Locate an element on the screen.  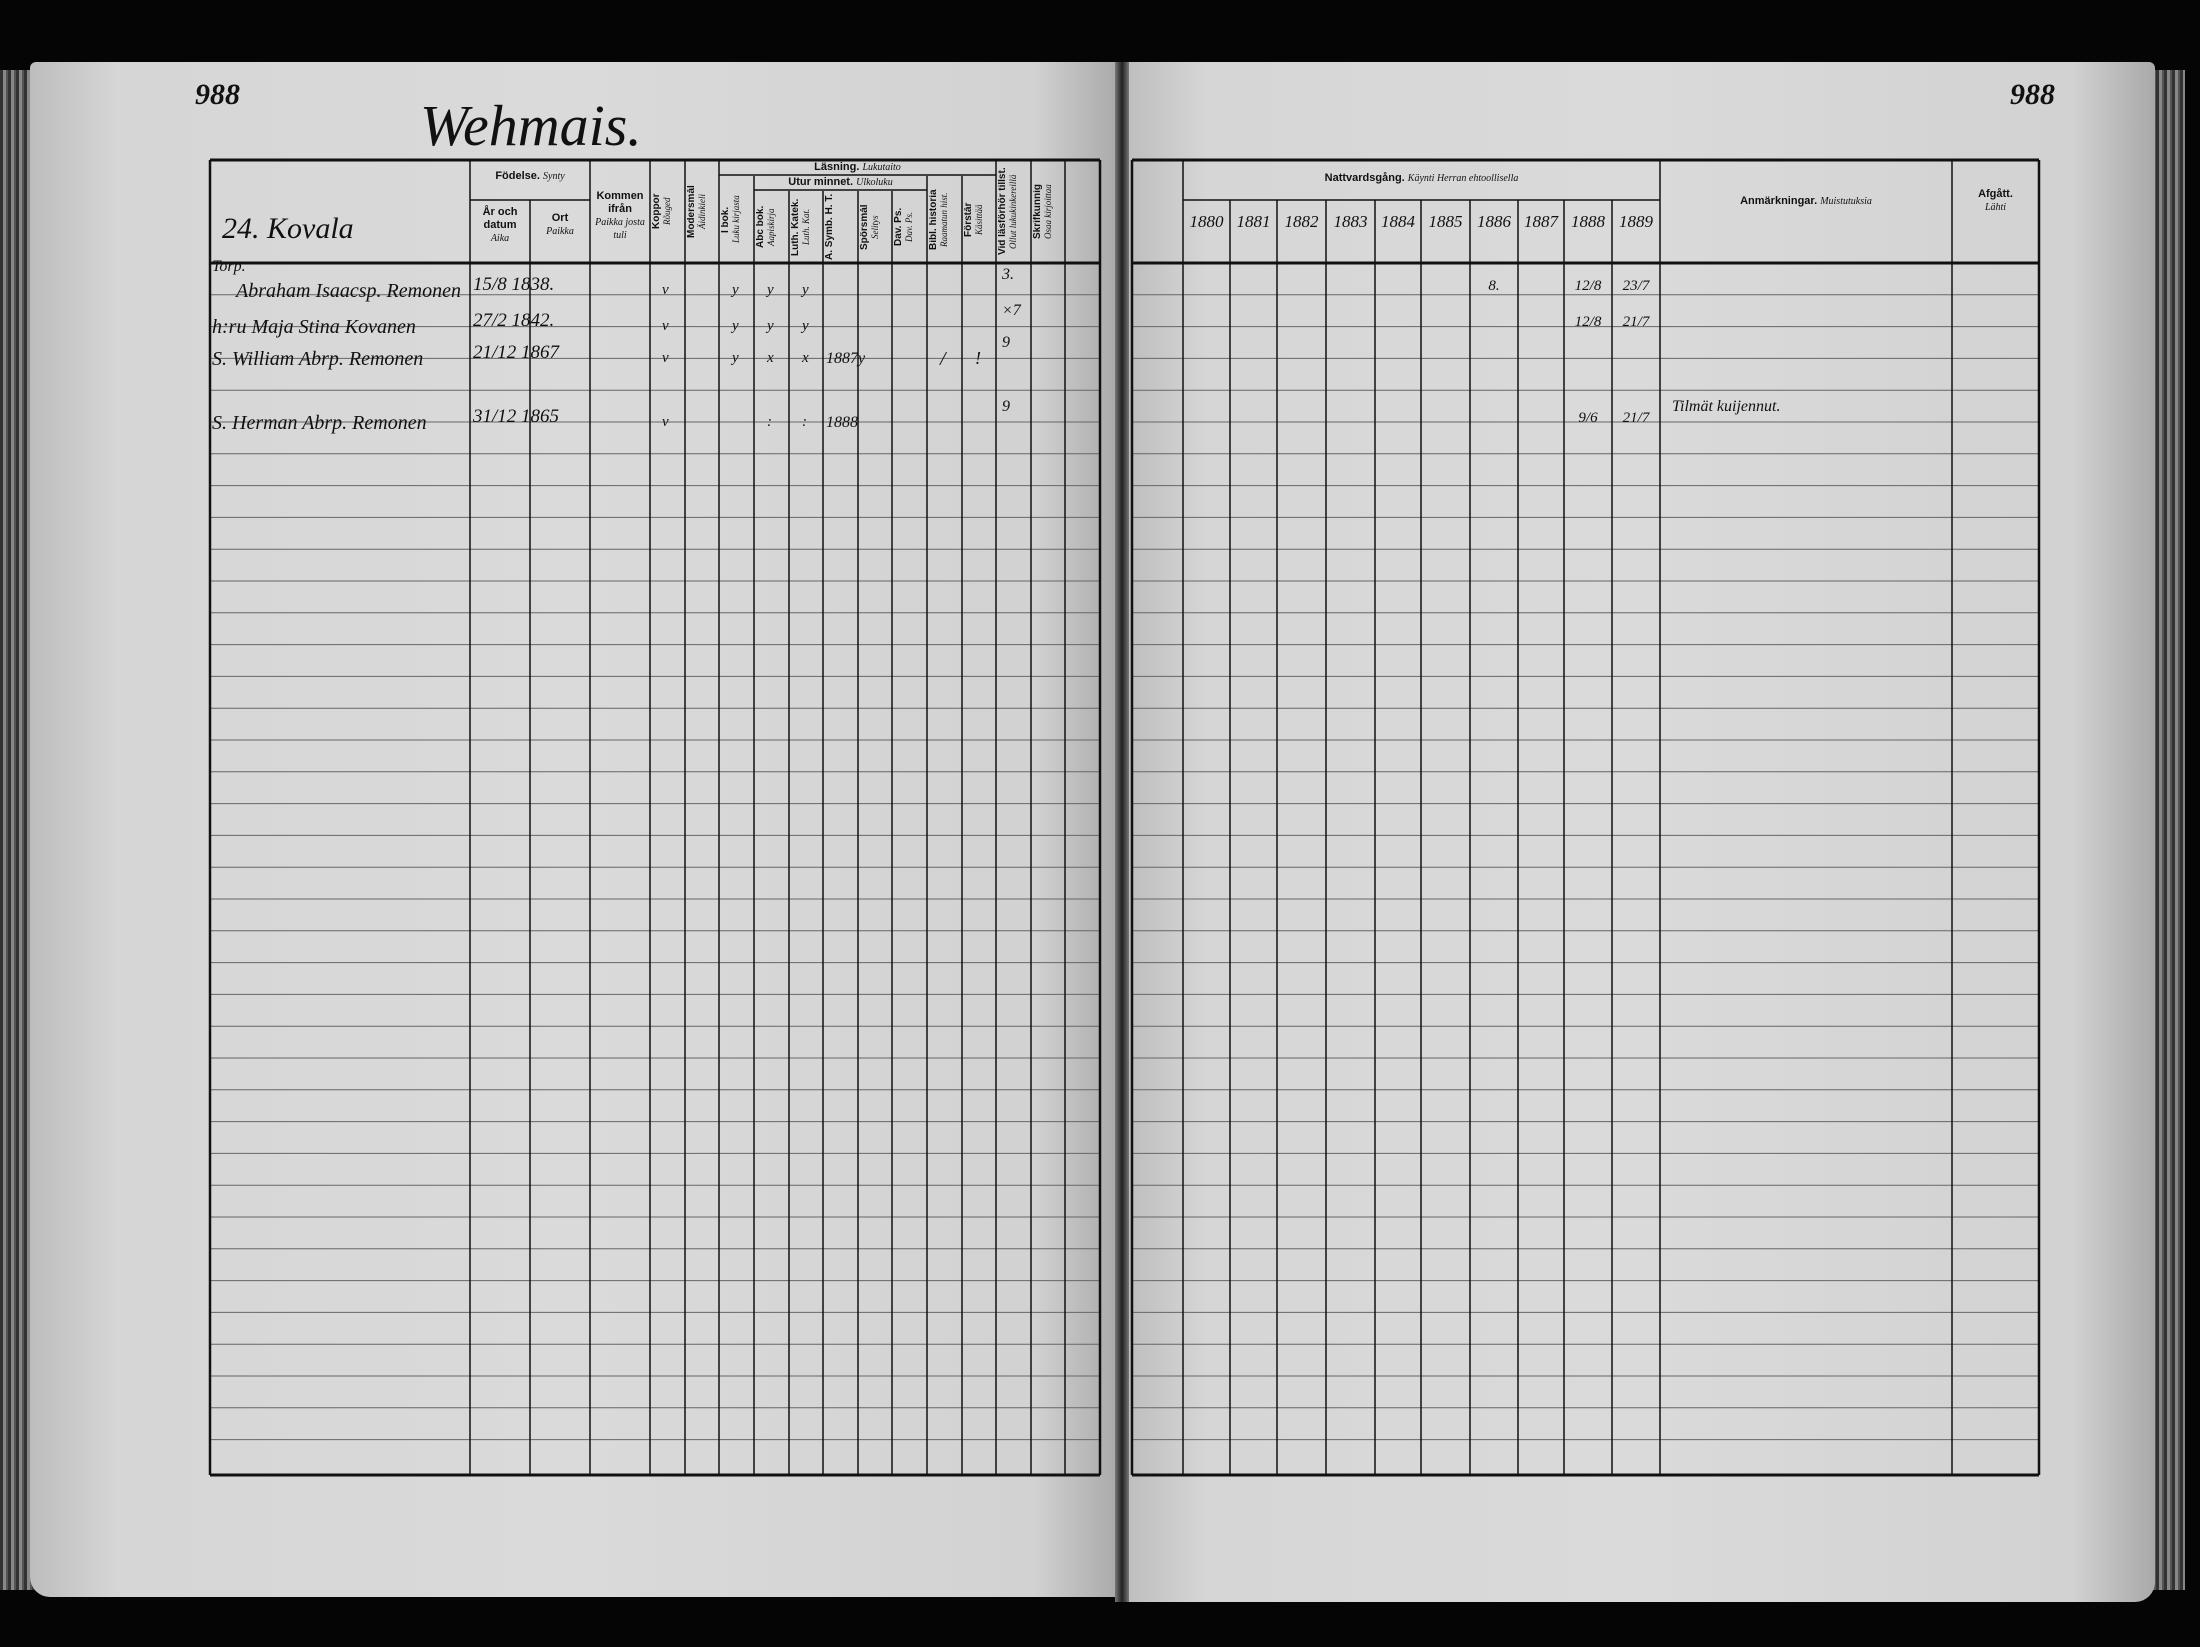
year-header-1885: 1885 is located at coordinates (1445, 221).